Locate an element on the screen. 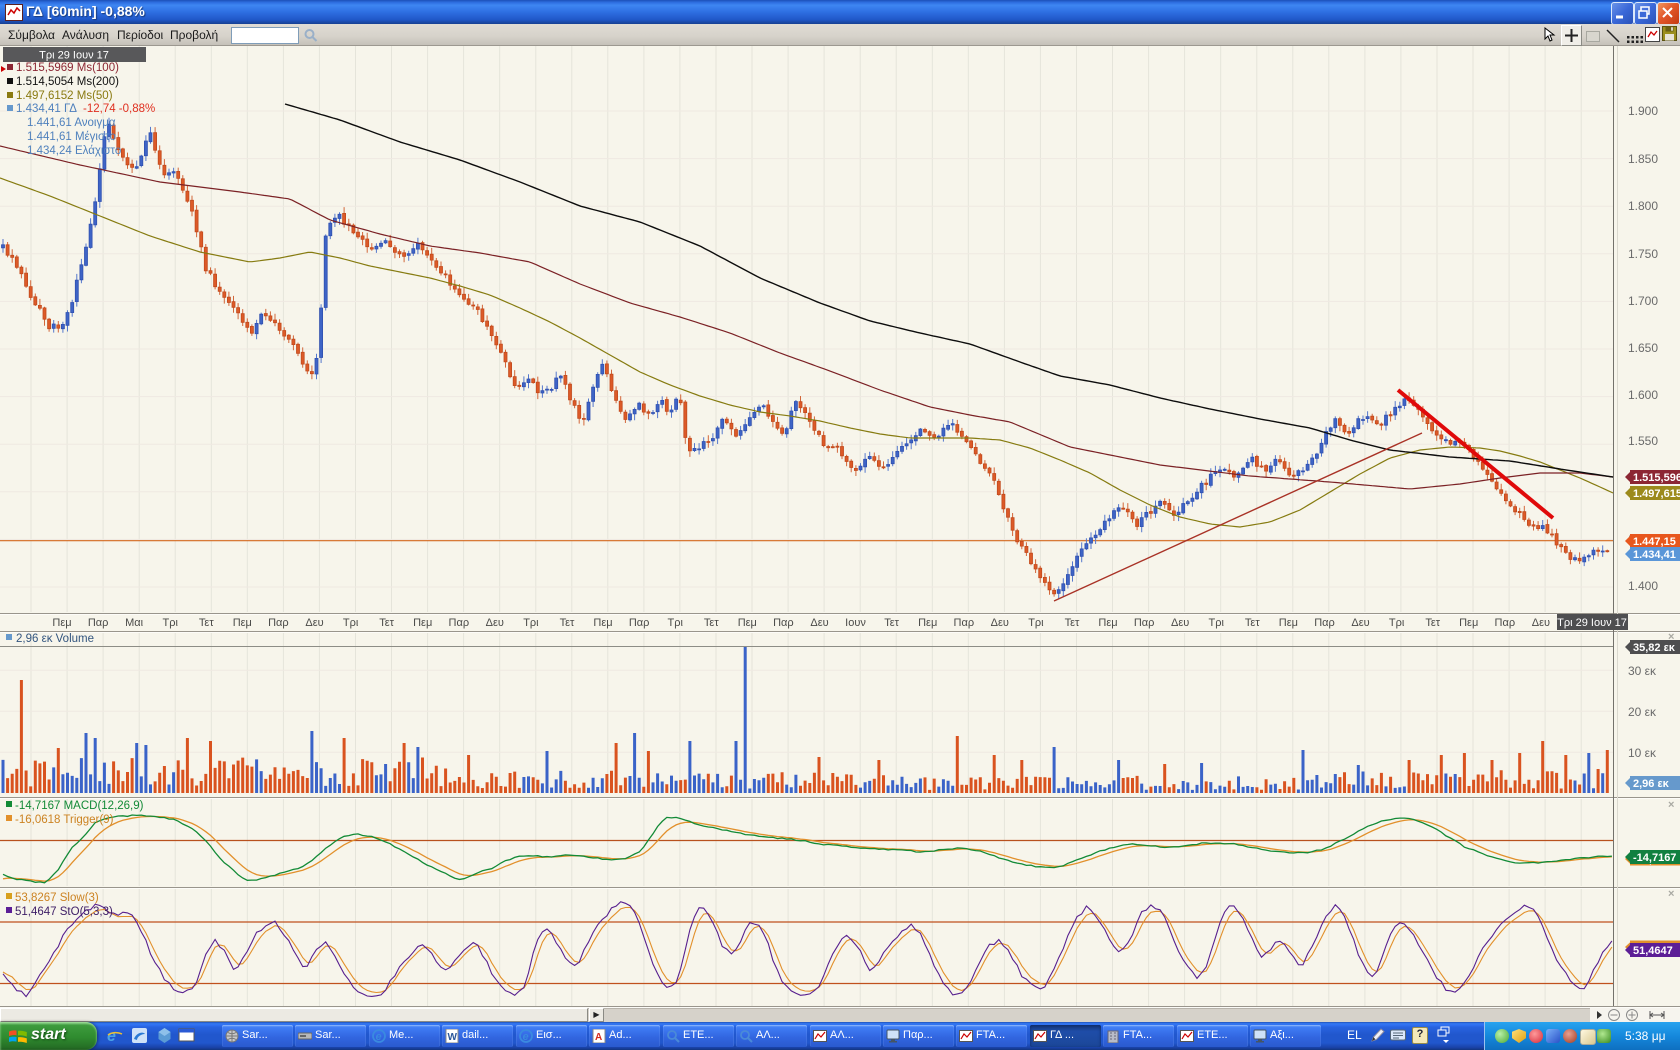 The image size is (1680, 1050). svg-text: W is located at coordinates (453, 1037).